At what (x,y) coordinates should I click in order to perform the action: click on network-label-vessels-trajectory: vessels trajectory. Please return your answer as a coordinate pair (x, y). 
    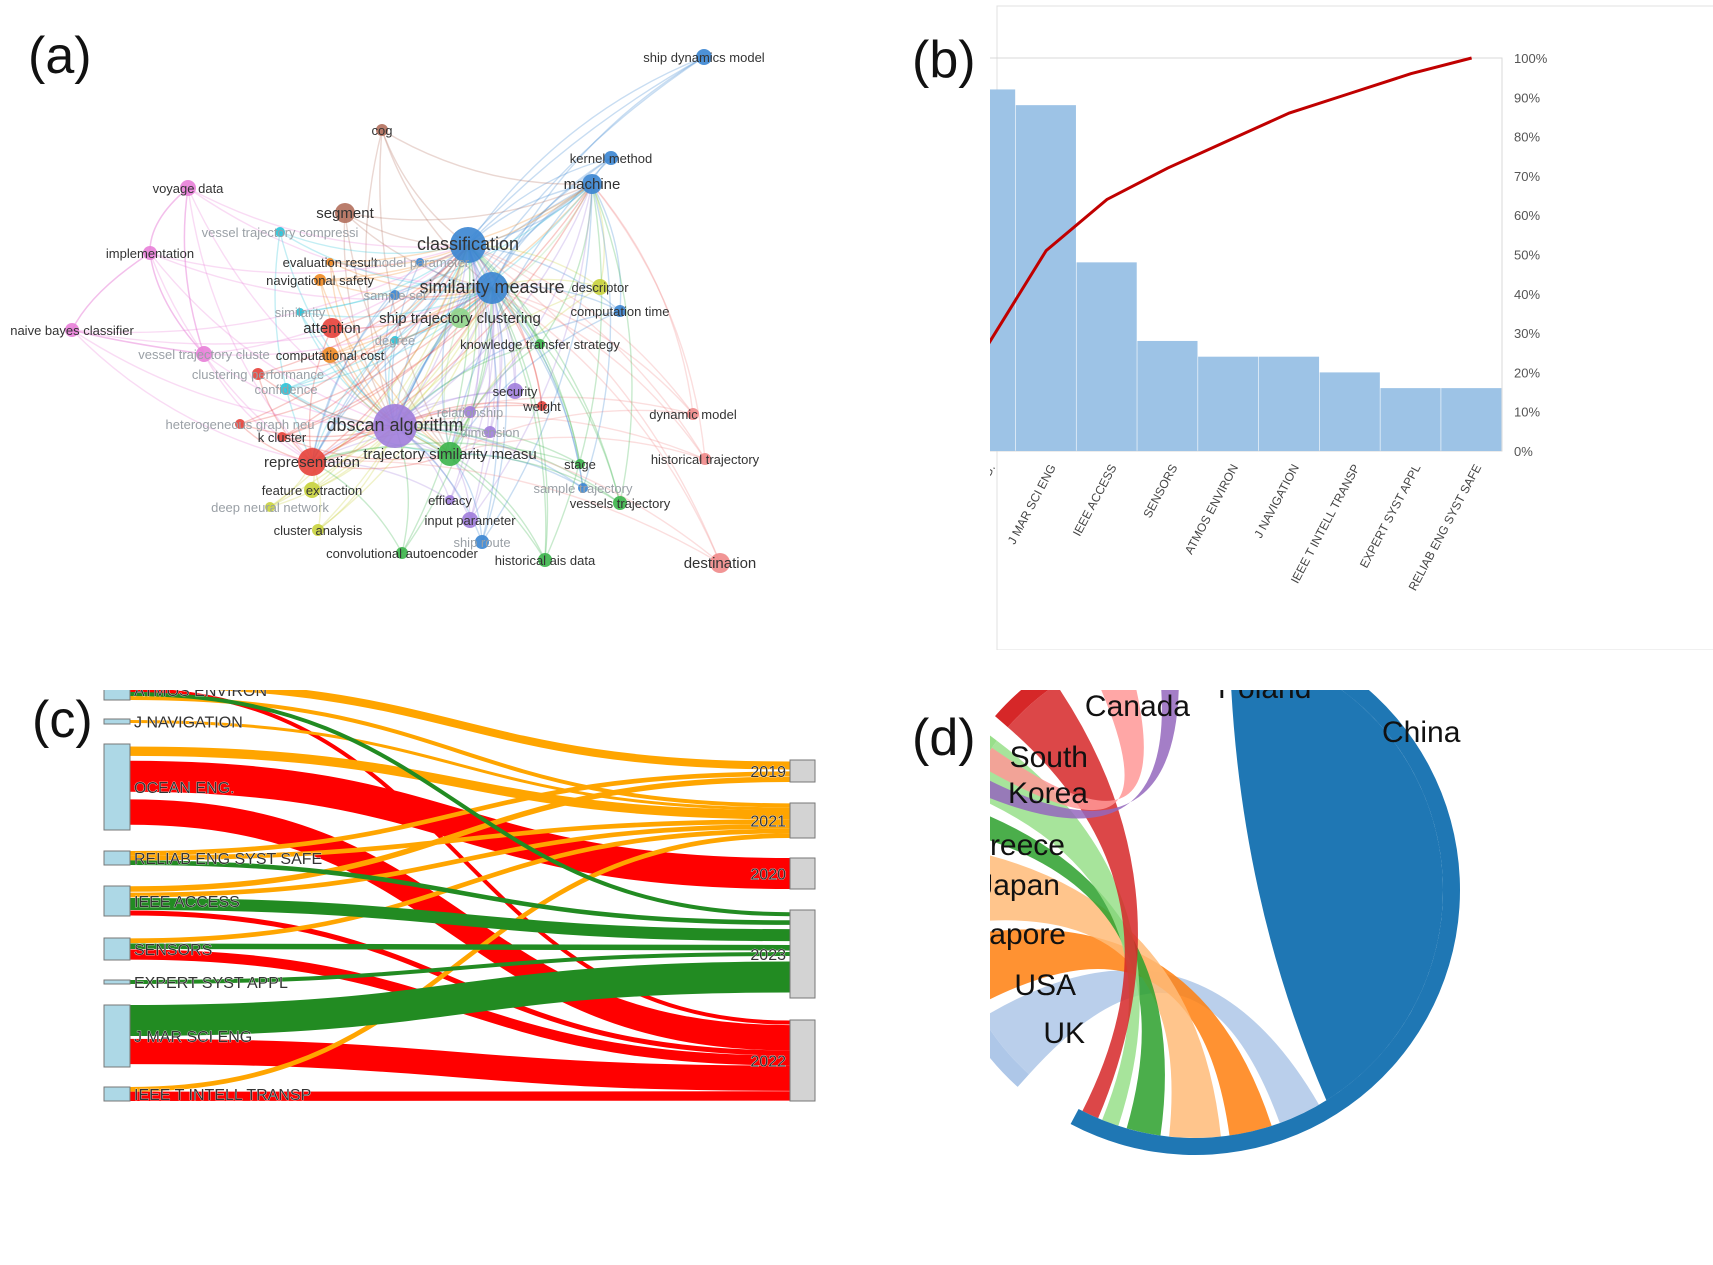
    Looking at the image, I should click on (620, 503).